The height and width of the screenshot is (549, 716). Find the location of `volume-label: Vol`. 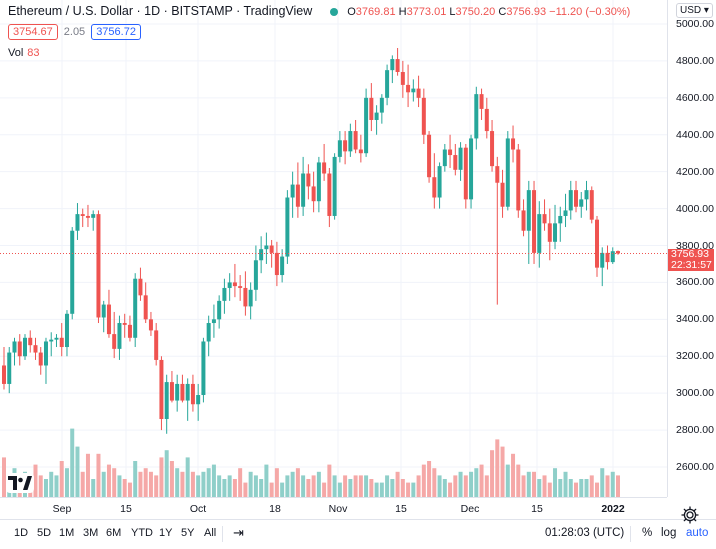

volume-label: Vol is located at coordinates (16, 53).